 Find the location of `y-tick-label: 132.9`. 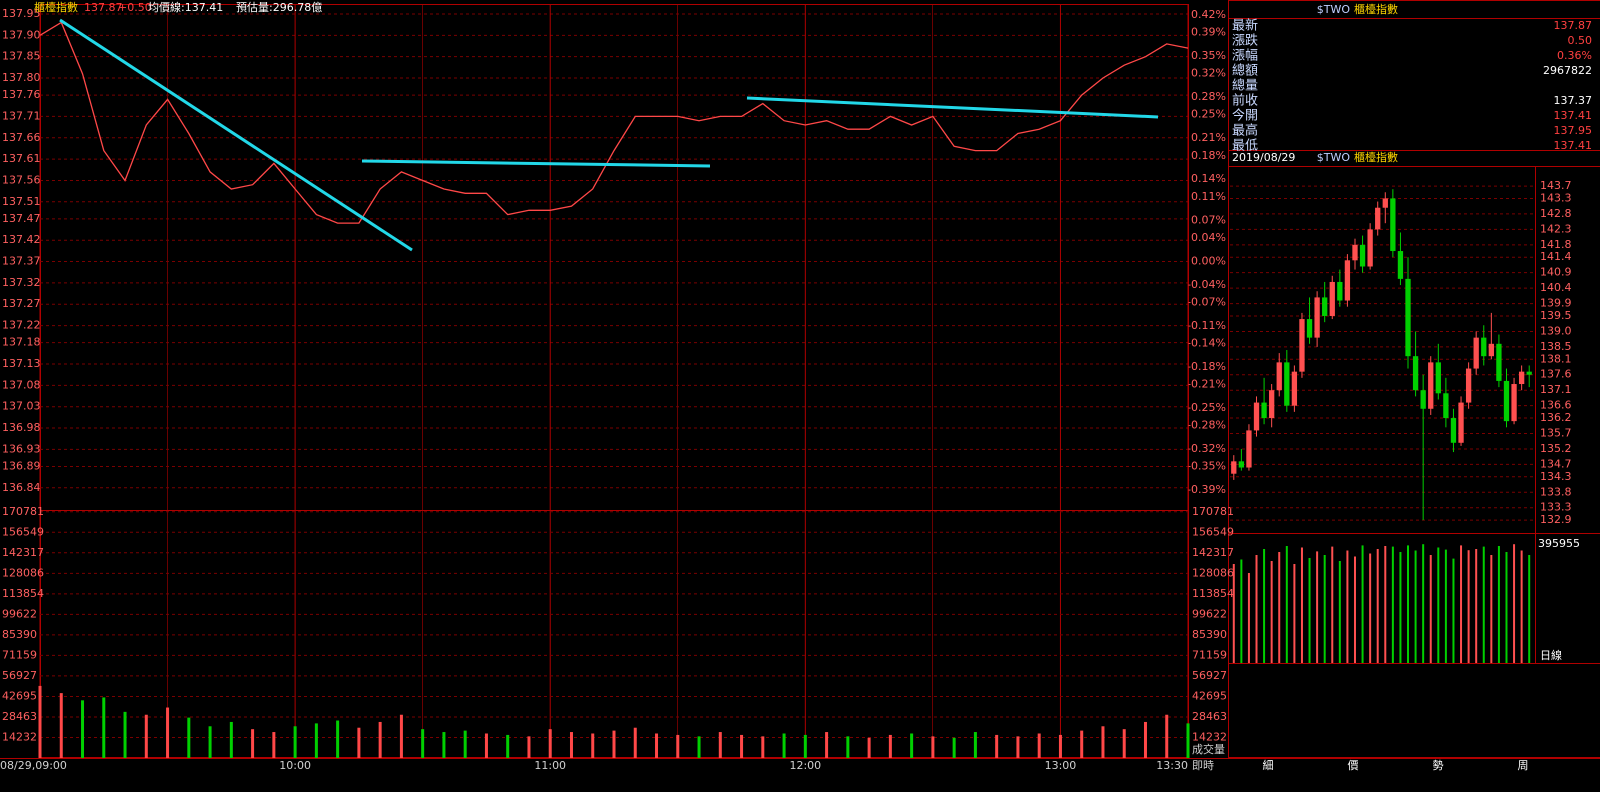

y-tick-label: 132.9 is located at coordinates (1556, 519).